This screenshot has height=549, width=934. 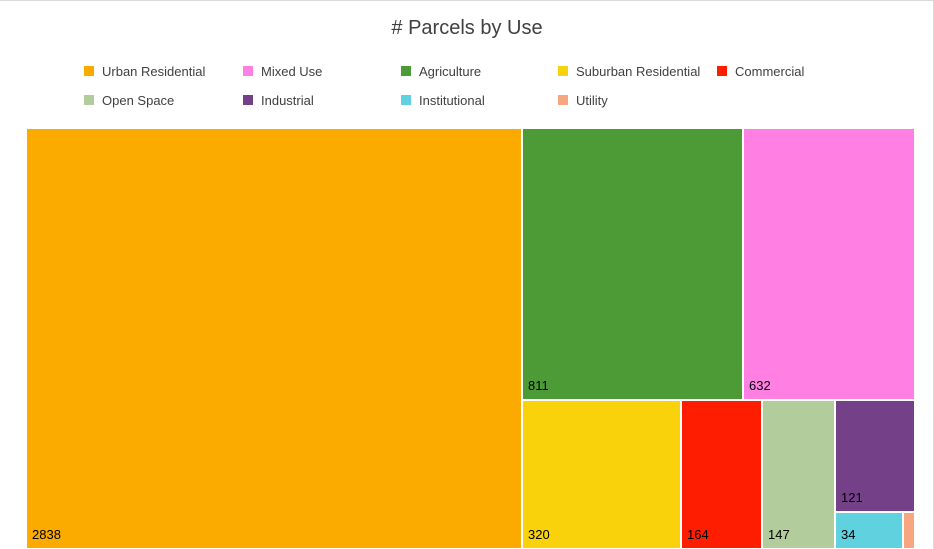 I want to click on legend-label: Industrial, so click(x=287, y=100).